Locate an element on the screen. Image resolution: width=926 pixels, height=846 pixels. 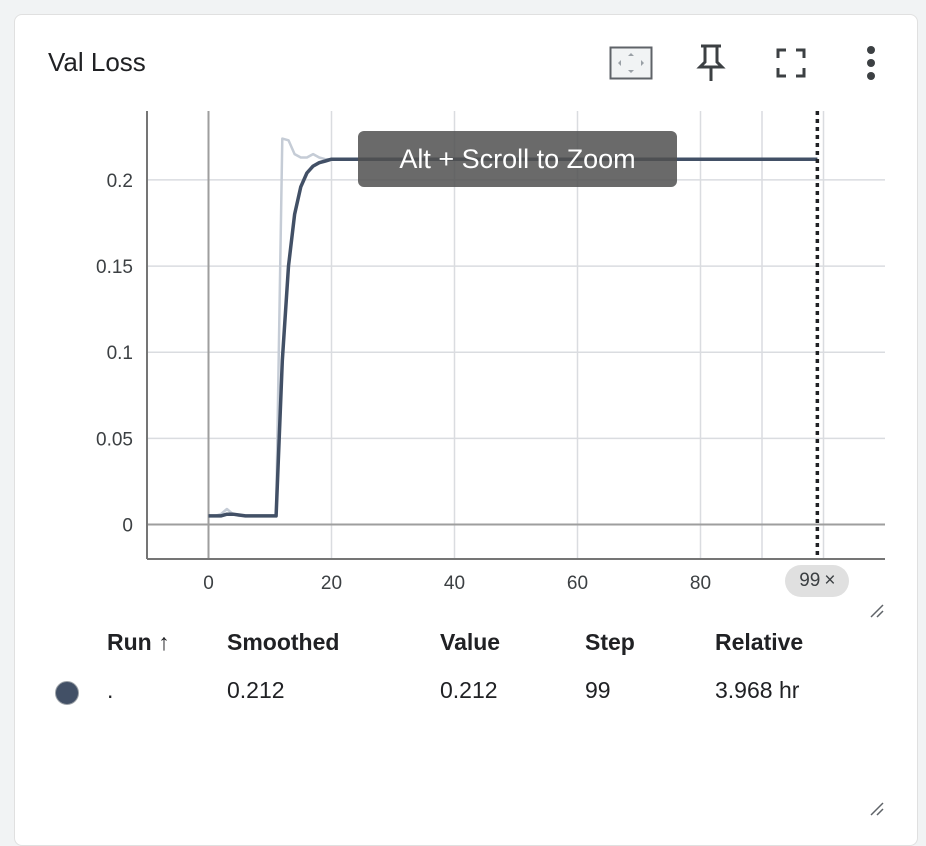
header-relative: Relative is located at coordinates (759, 642).